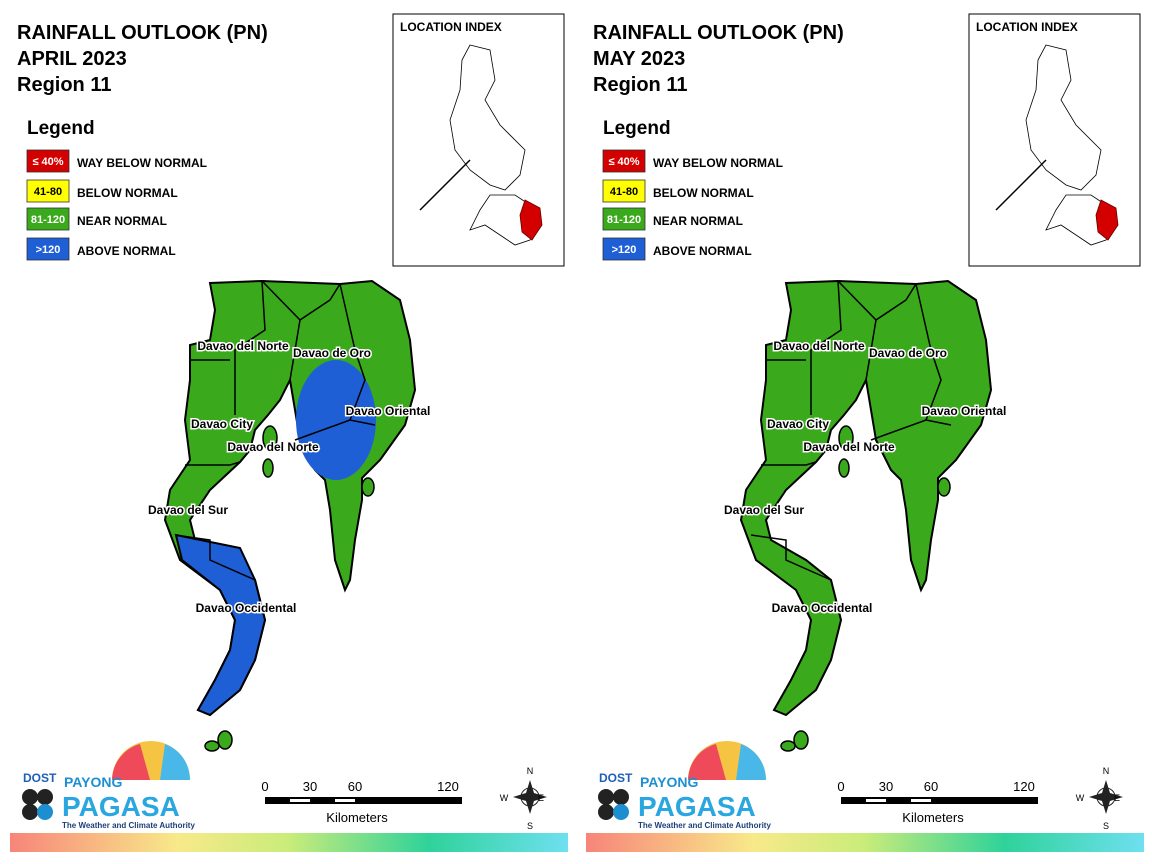 The width and height of the screenshot is (1152, 864). What do you see at coordinates (355, 786) in the screenshot?
I see `scale-tick: 60` at bounding box center [355, 786].